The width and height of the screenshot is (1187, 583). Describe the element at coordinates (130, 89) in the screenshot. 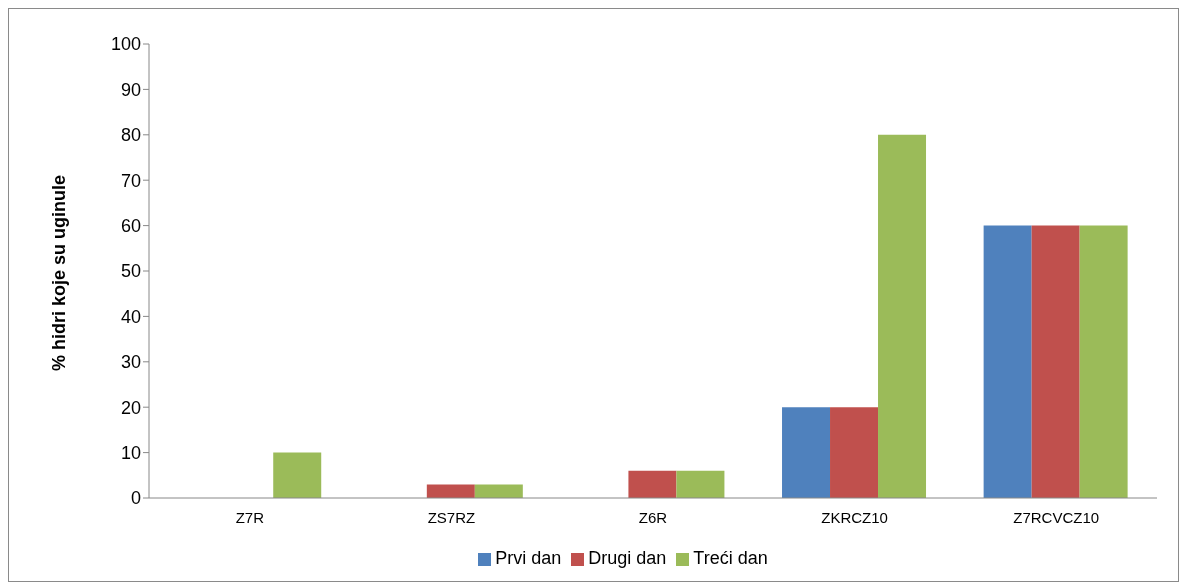

I see `y-tick-label: 90` at that location.